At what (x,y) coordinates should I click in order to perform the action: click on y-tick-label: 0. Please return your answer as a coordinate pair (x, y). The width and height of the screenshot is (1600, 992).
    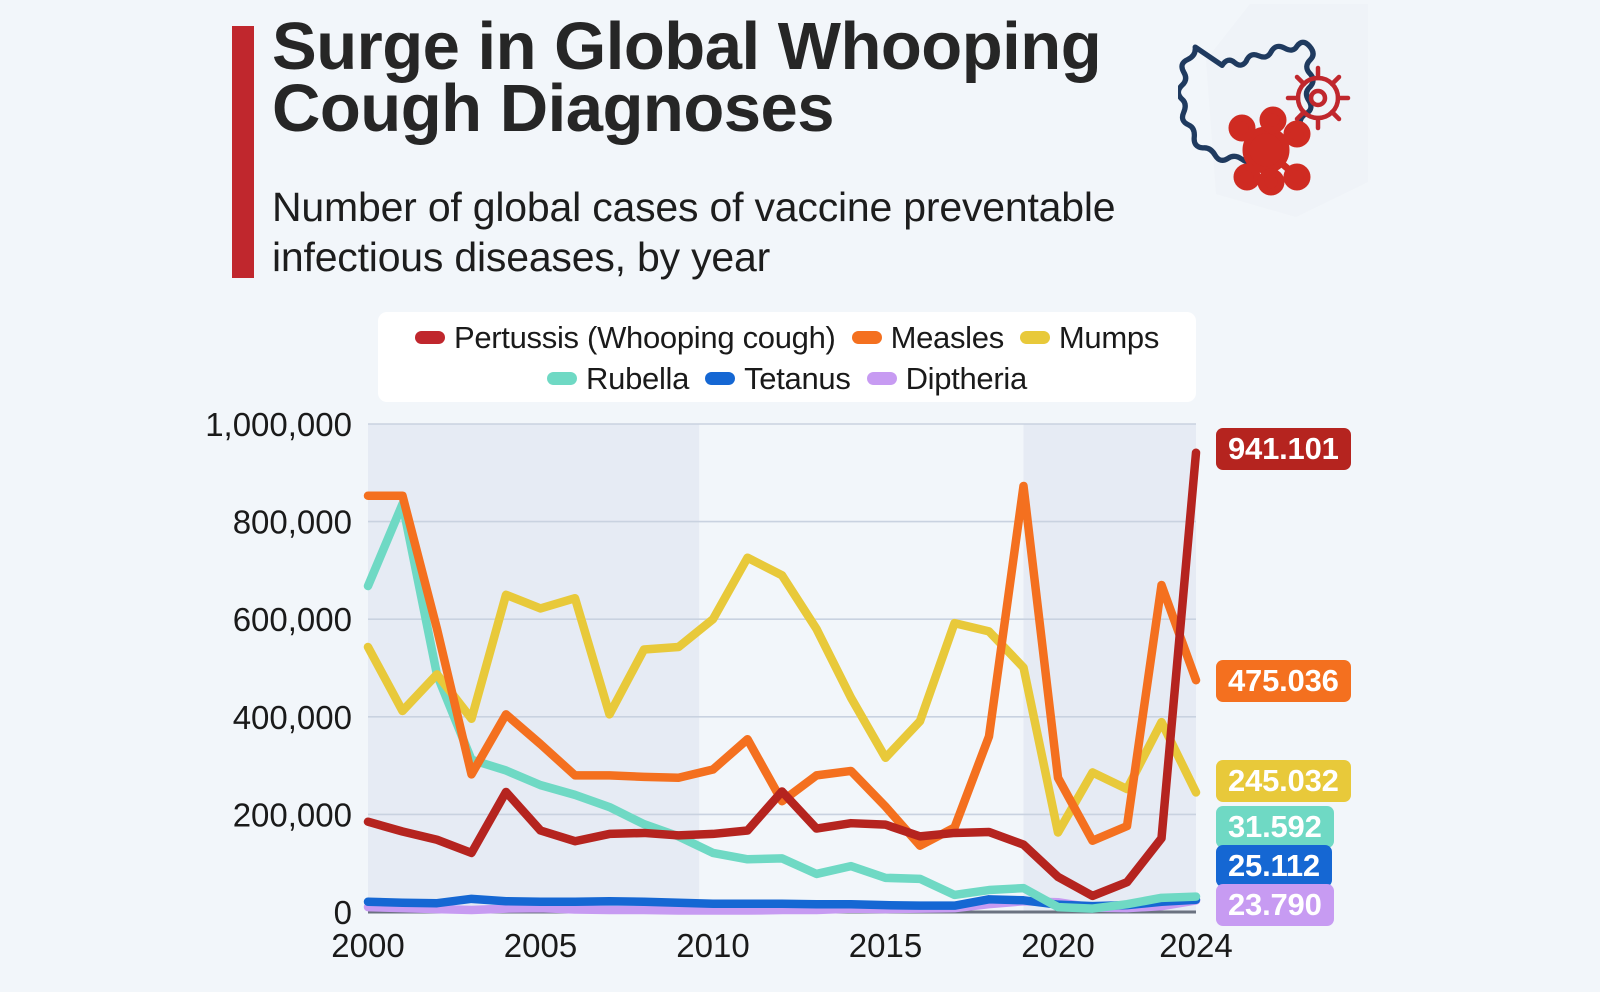
    Looking at the image, I should click on (343, 912).